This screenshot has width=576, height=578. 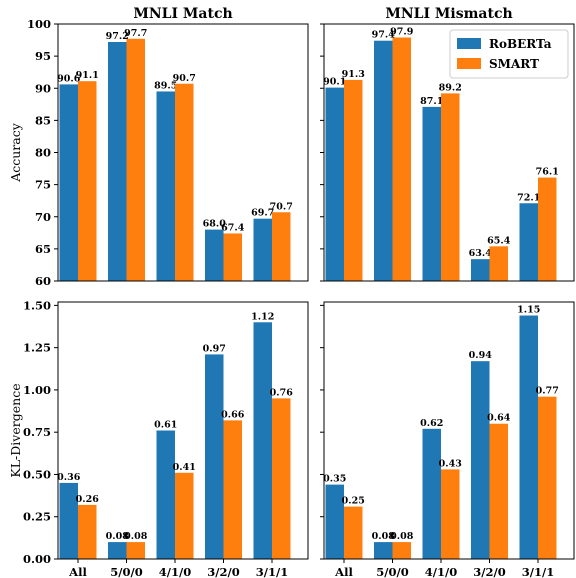 What do you see at coordinates (214, 348) in the screenshot?
I see `data-label: 0.97` at bounding box center [214, 348].